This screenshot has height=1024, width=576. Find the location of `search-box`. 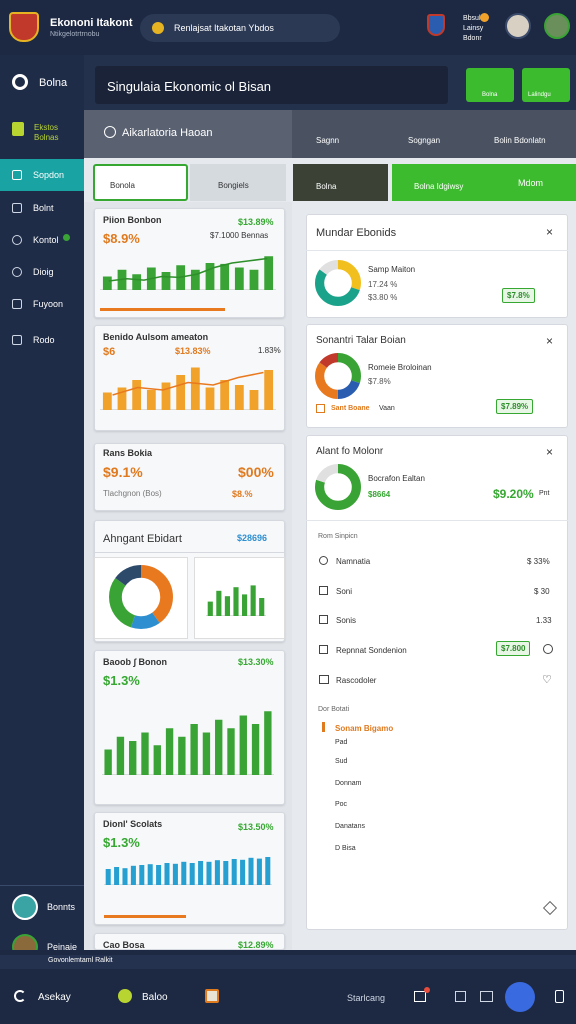

search-box is located at coordinates (240, 28).